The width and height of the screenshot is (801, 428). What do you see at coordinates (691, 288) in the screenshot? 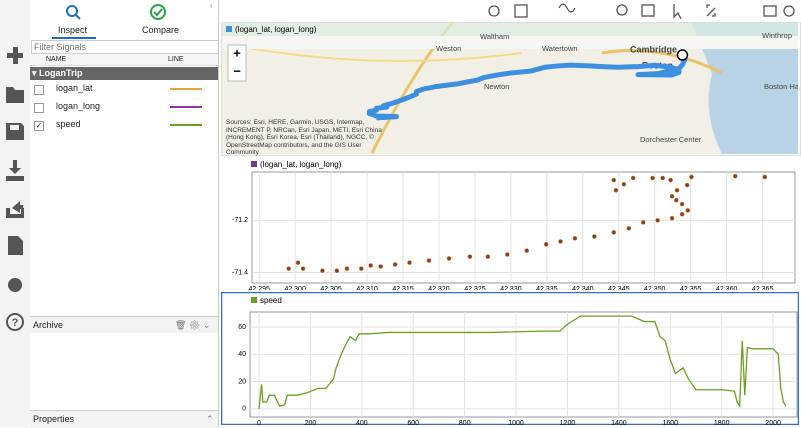
I see `x-tick-label: 42.355` at bounding box center [691, 288].